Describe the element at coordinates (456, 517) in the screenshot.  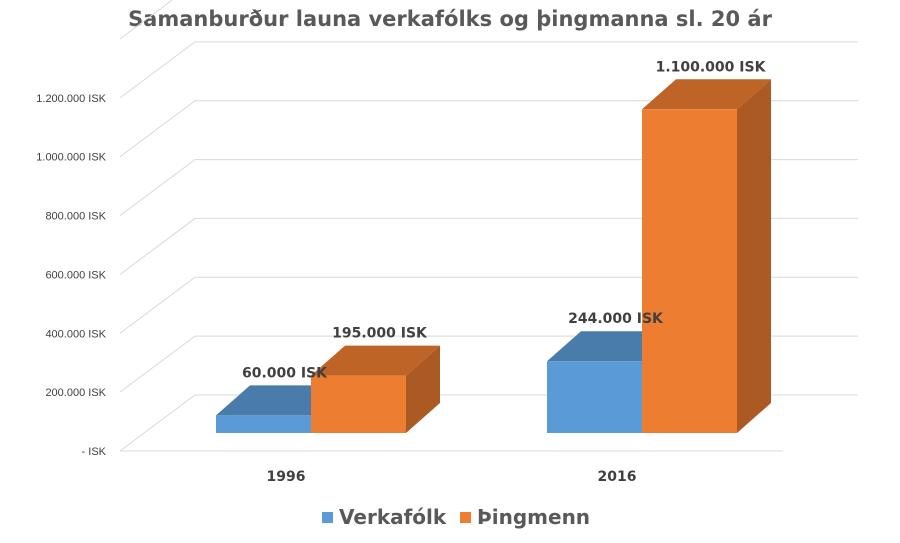
I see `legend: Verkafólk Þingmenn` at that location.